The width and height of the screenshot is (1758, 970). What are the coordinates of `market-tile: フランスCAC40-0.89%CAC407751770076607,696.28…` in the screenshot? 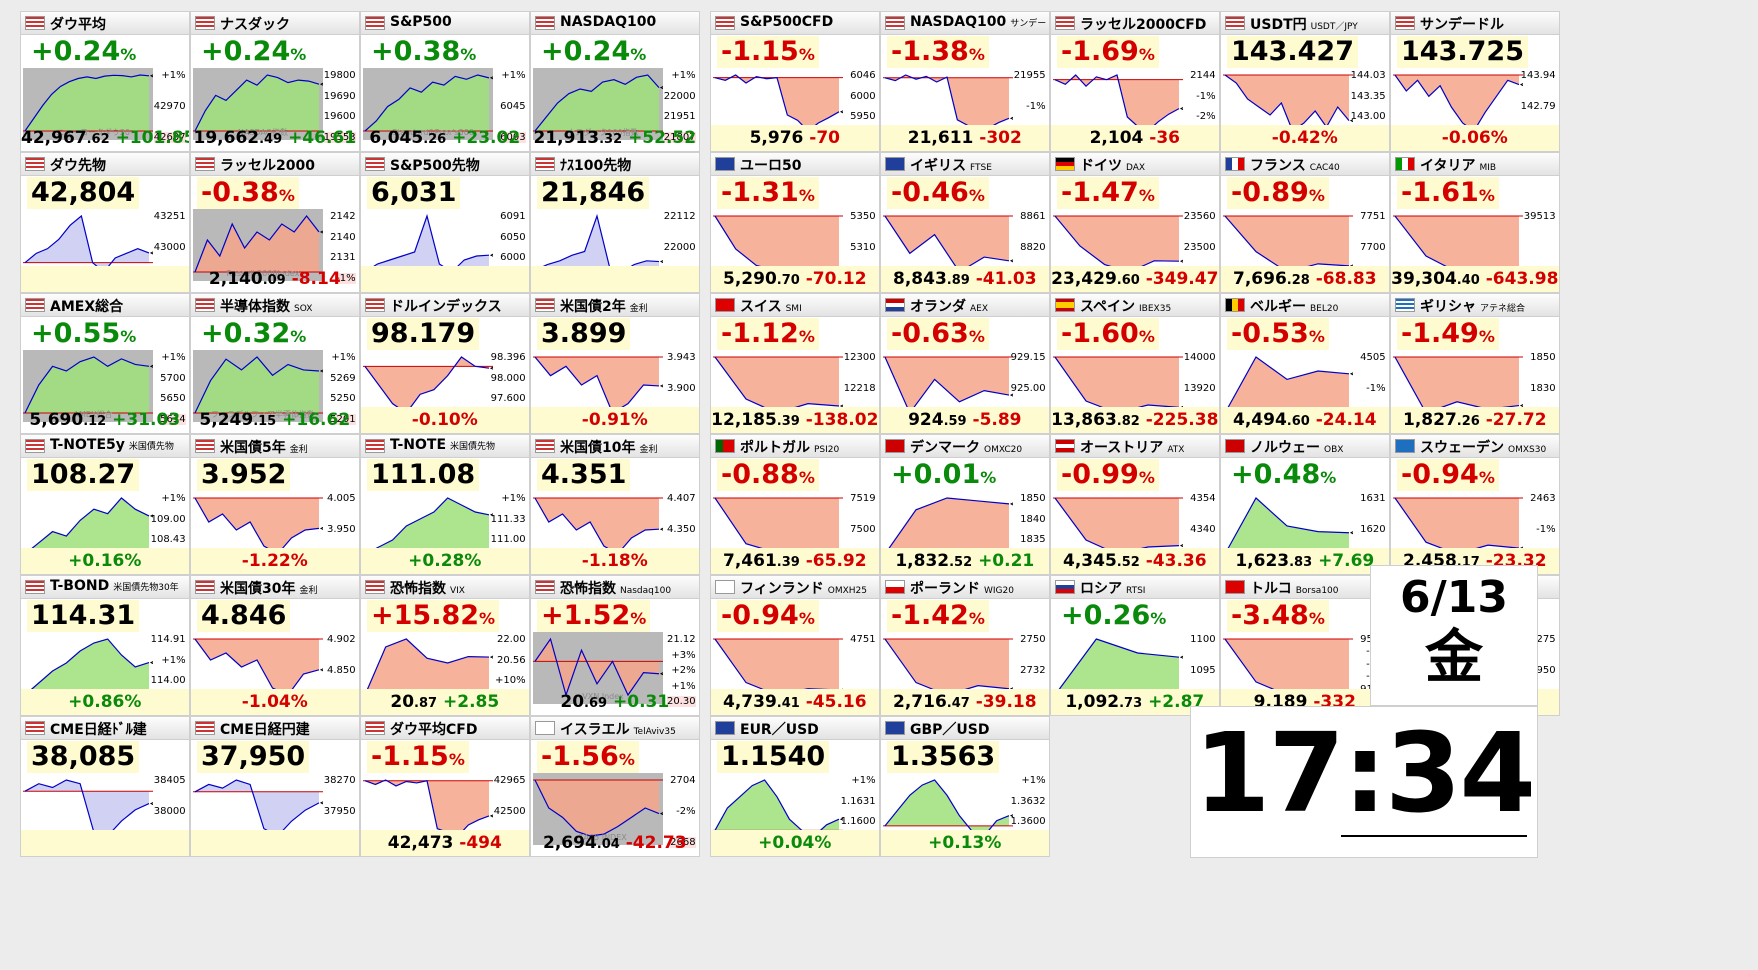 It's located at (1305, 222).